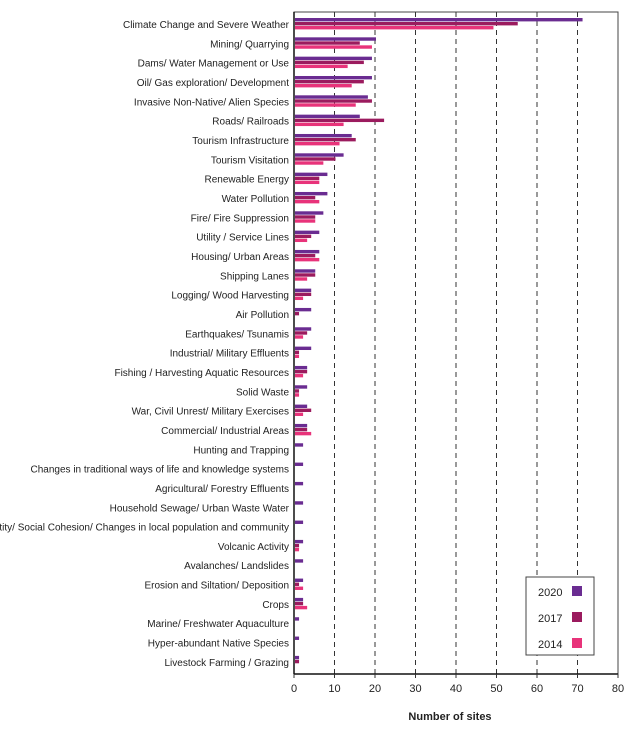 The height and width of the screenshot is (735, 638). I want to click on category-label: Livestock Farming / Grazing, so click(227, 663).